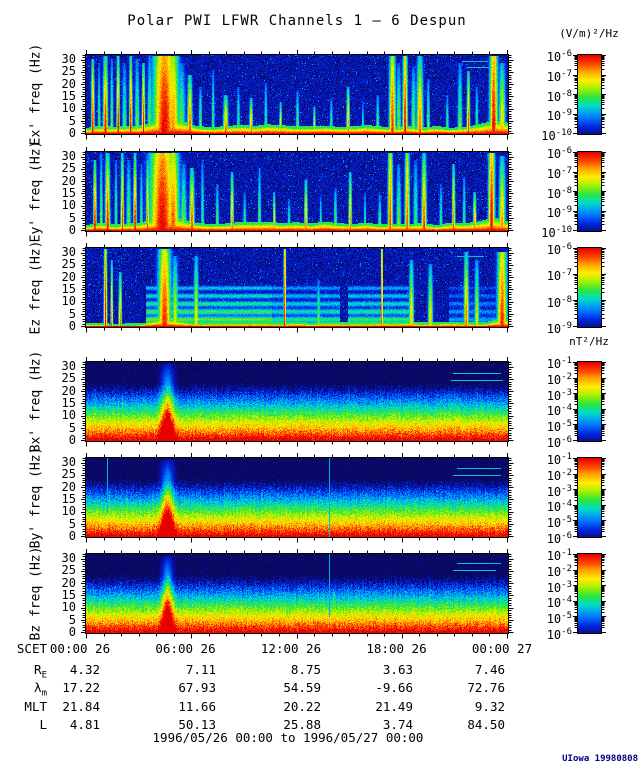  Describe the element at coordinates (489, 669) in the screenshot. I see `ephemeris-value: 7.46` at that location.